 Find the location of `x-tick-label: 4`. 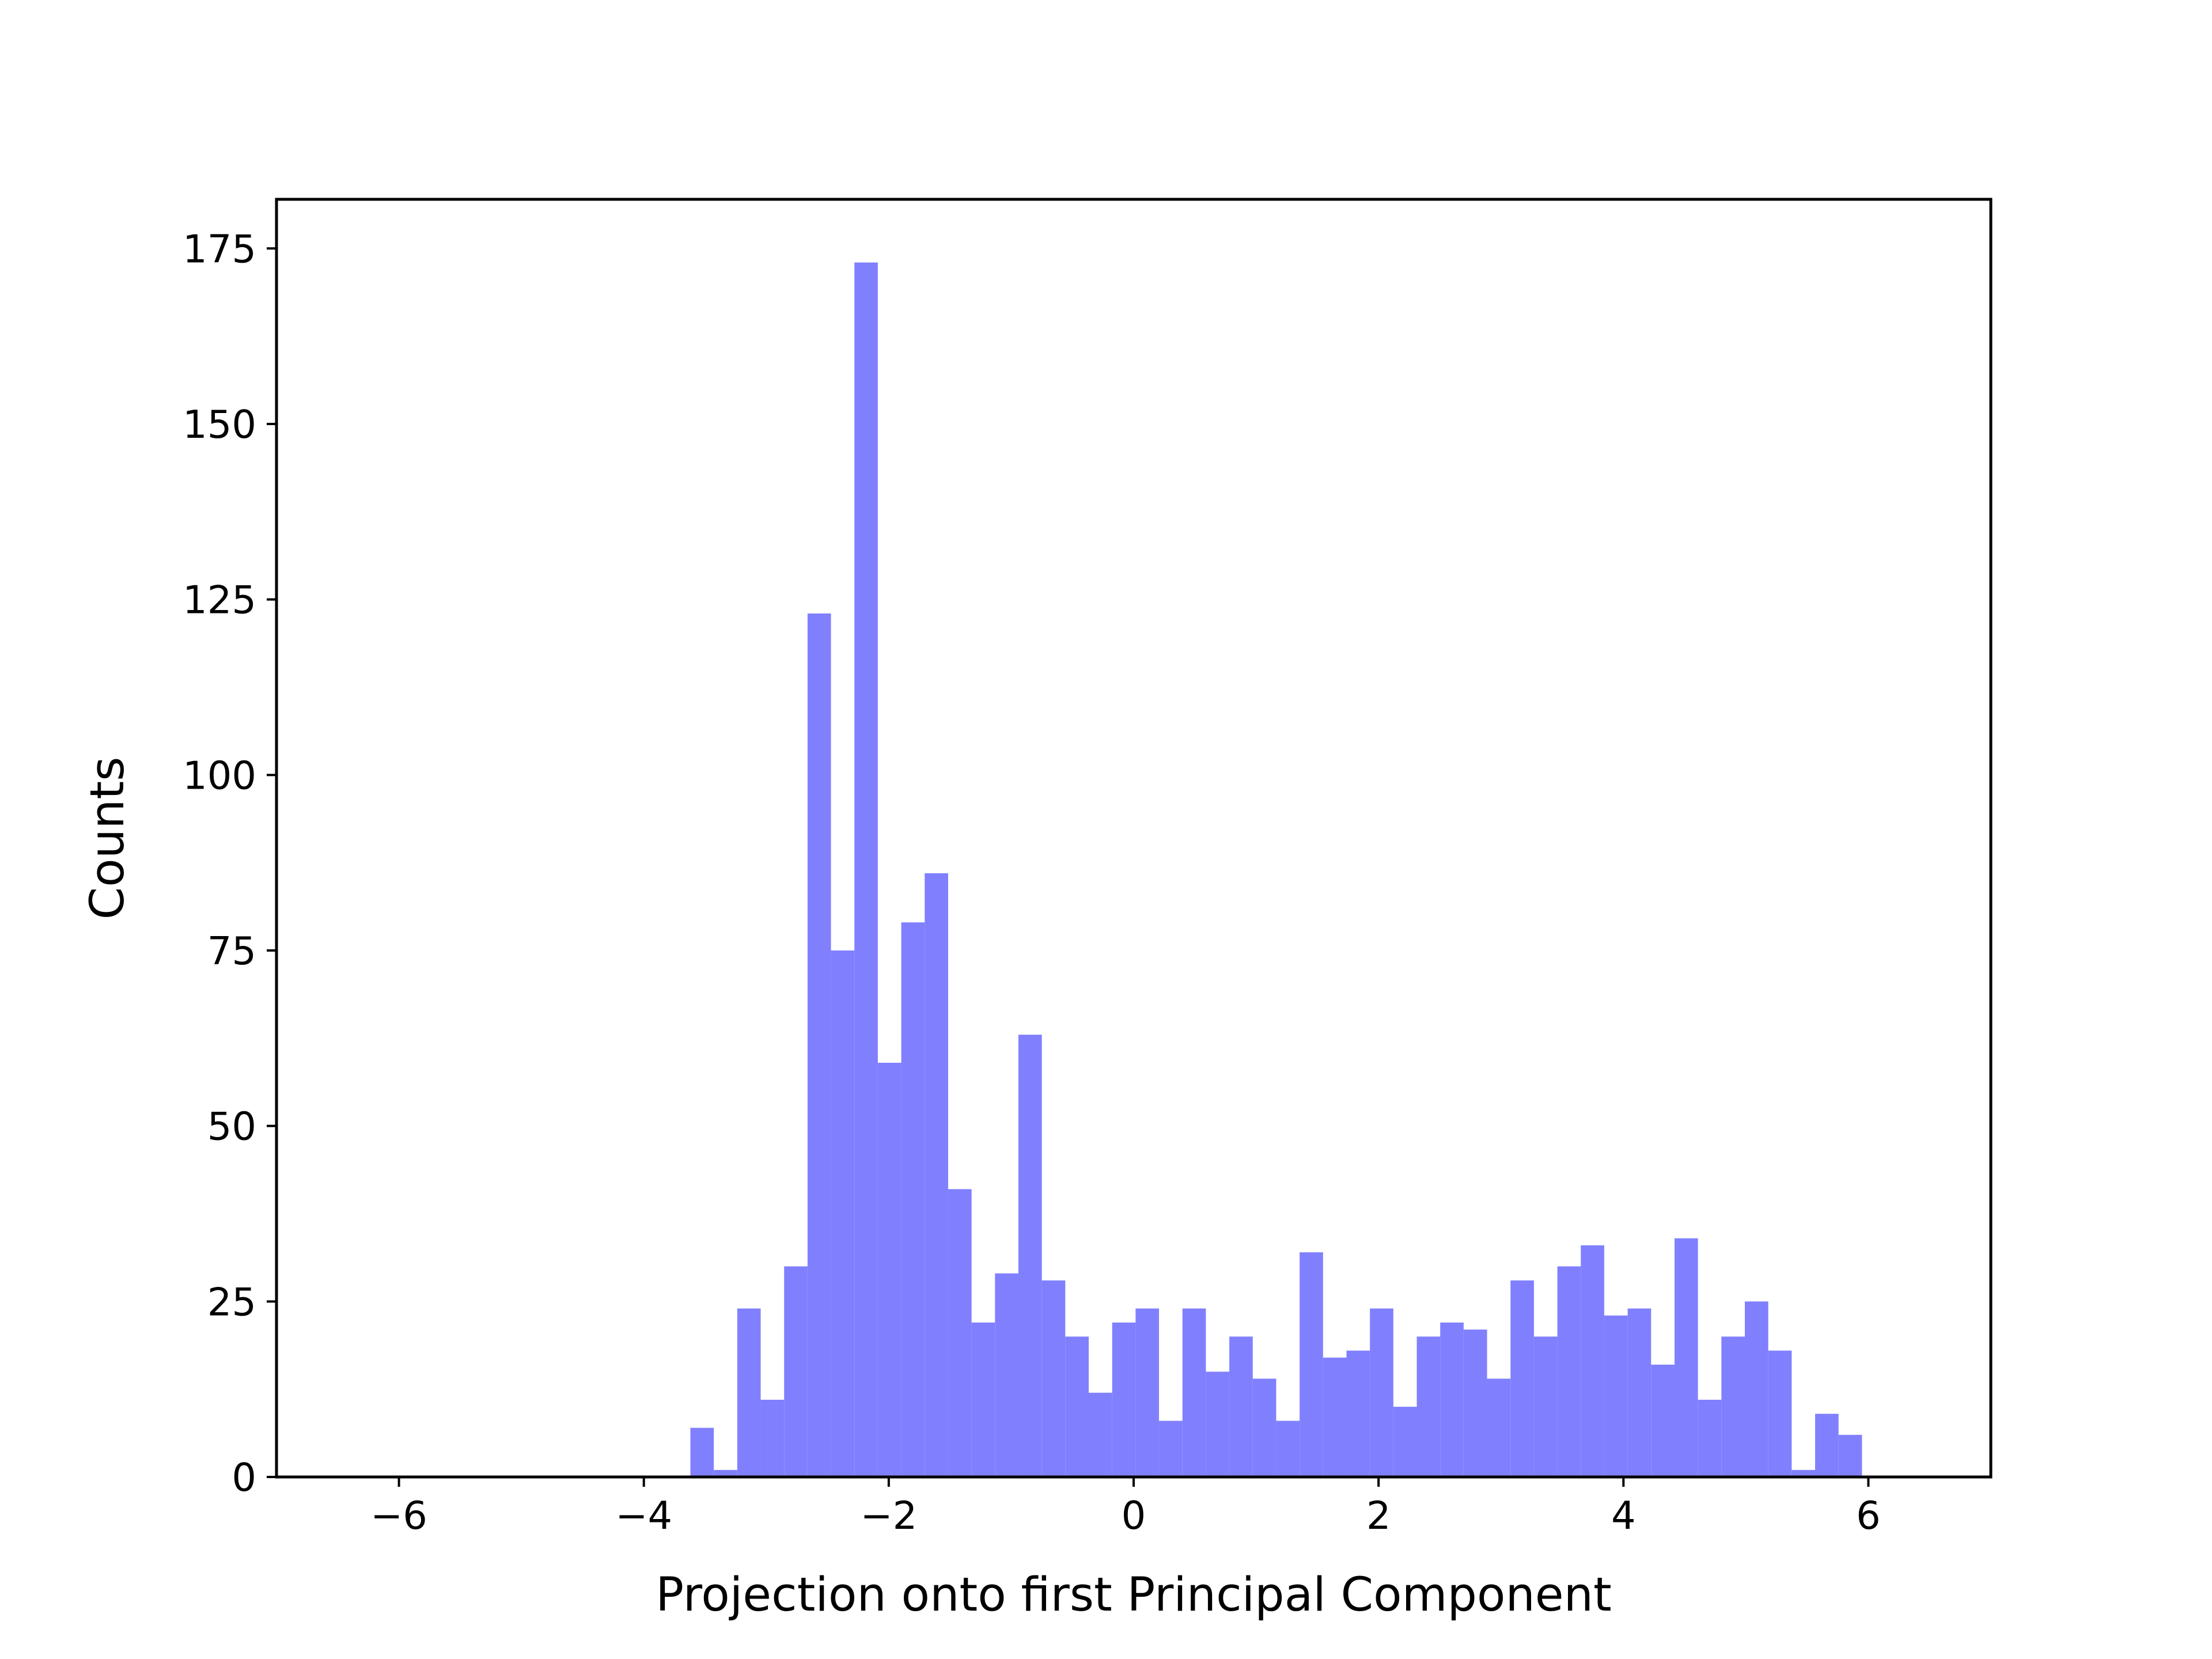

x-tick-label: 4 is located at coordinates (1623, 1515).